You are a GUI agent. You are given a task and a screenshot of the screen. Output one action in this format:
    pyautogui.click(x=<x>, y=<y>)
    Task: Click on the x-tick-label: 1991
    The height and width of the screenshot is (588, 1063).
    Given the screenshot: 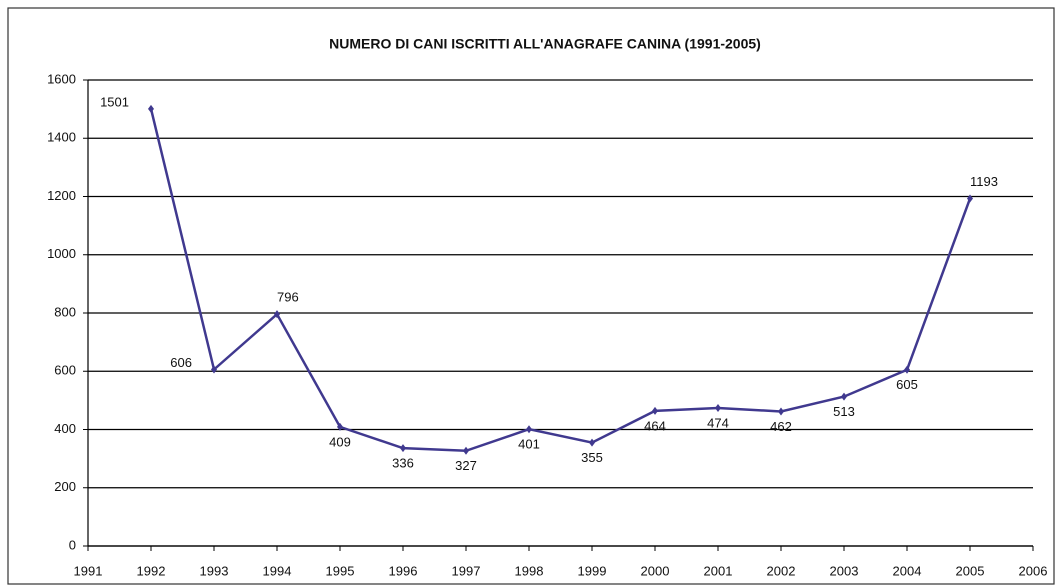 What is the action you would take?
    pyautogui.click(x=88, y=570)
    